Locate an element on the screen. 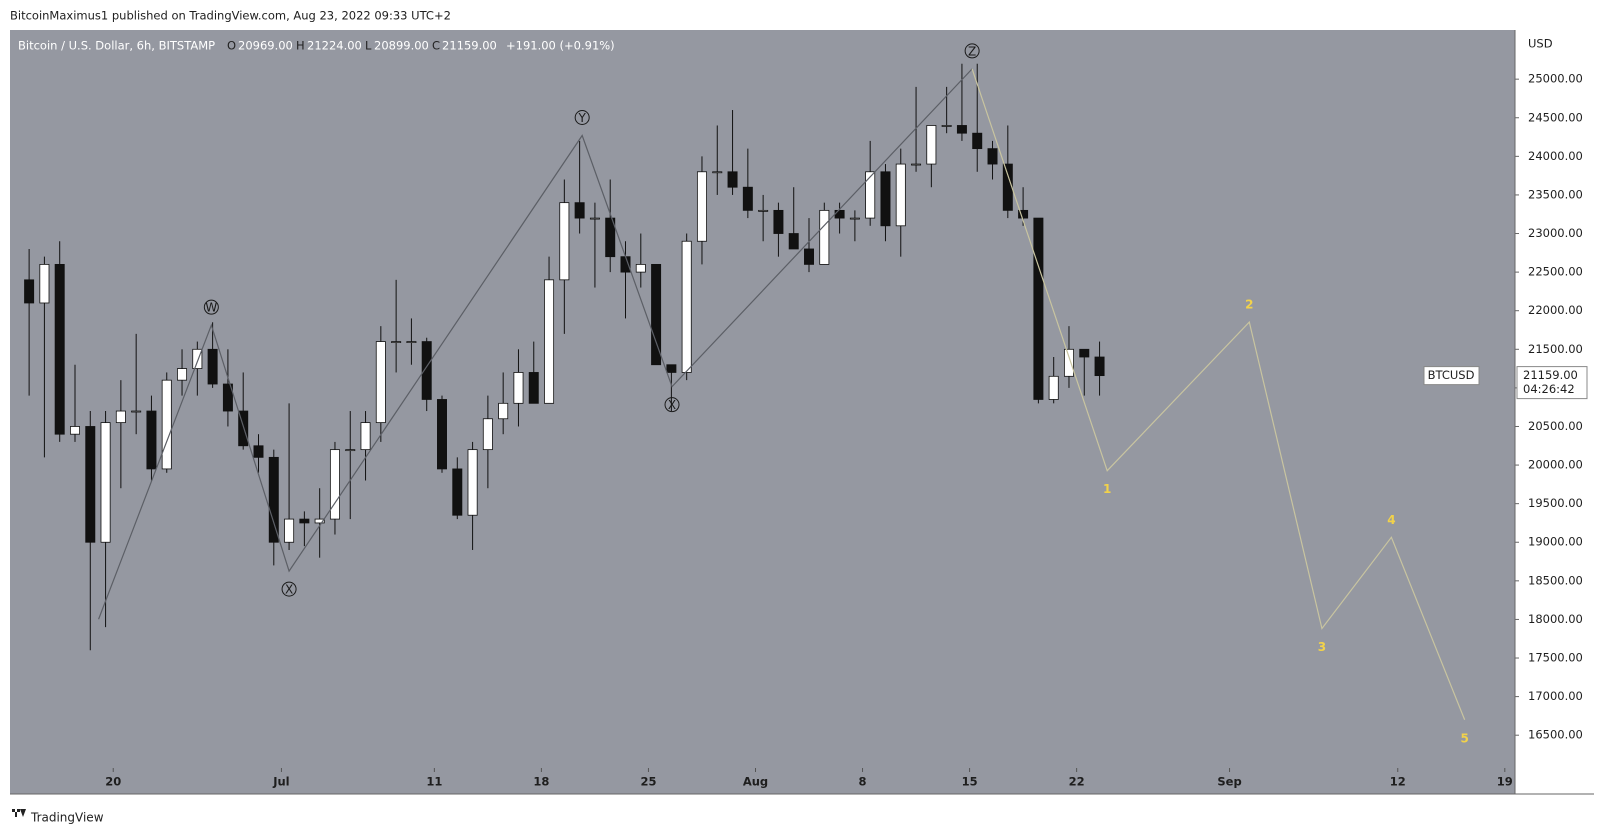 This screenshot has width=1604, height=837. legend-symbol: Bitcoin / U.S. Dollar, 6h, BITSTAMP is located at coordinates (116, 46).